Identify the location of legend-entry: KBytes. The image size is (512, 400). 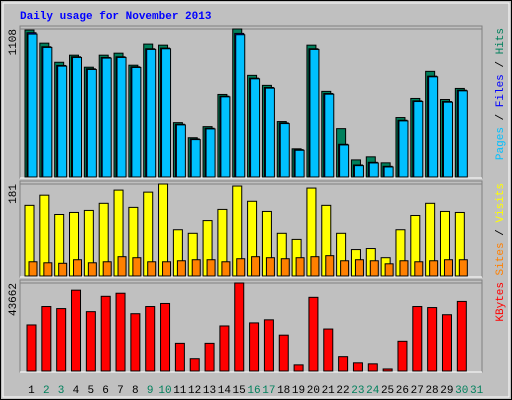
(501, 302).